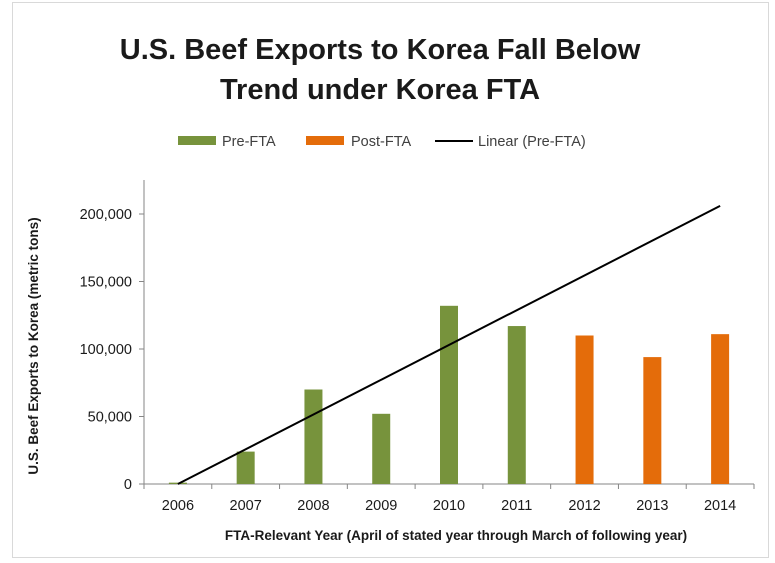 The height and width of the screenshot is (563, 775). Describe the element at coordinates (106, 215) in the screenshot. I see `y-tick-label: 200,000` at that location.